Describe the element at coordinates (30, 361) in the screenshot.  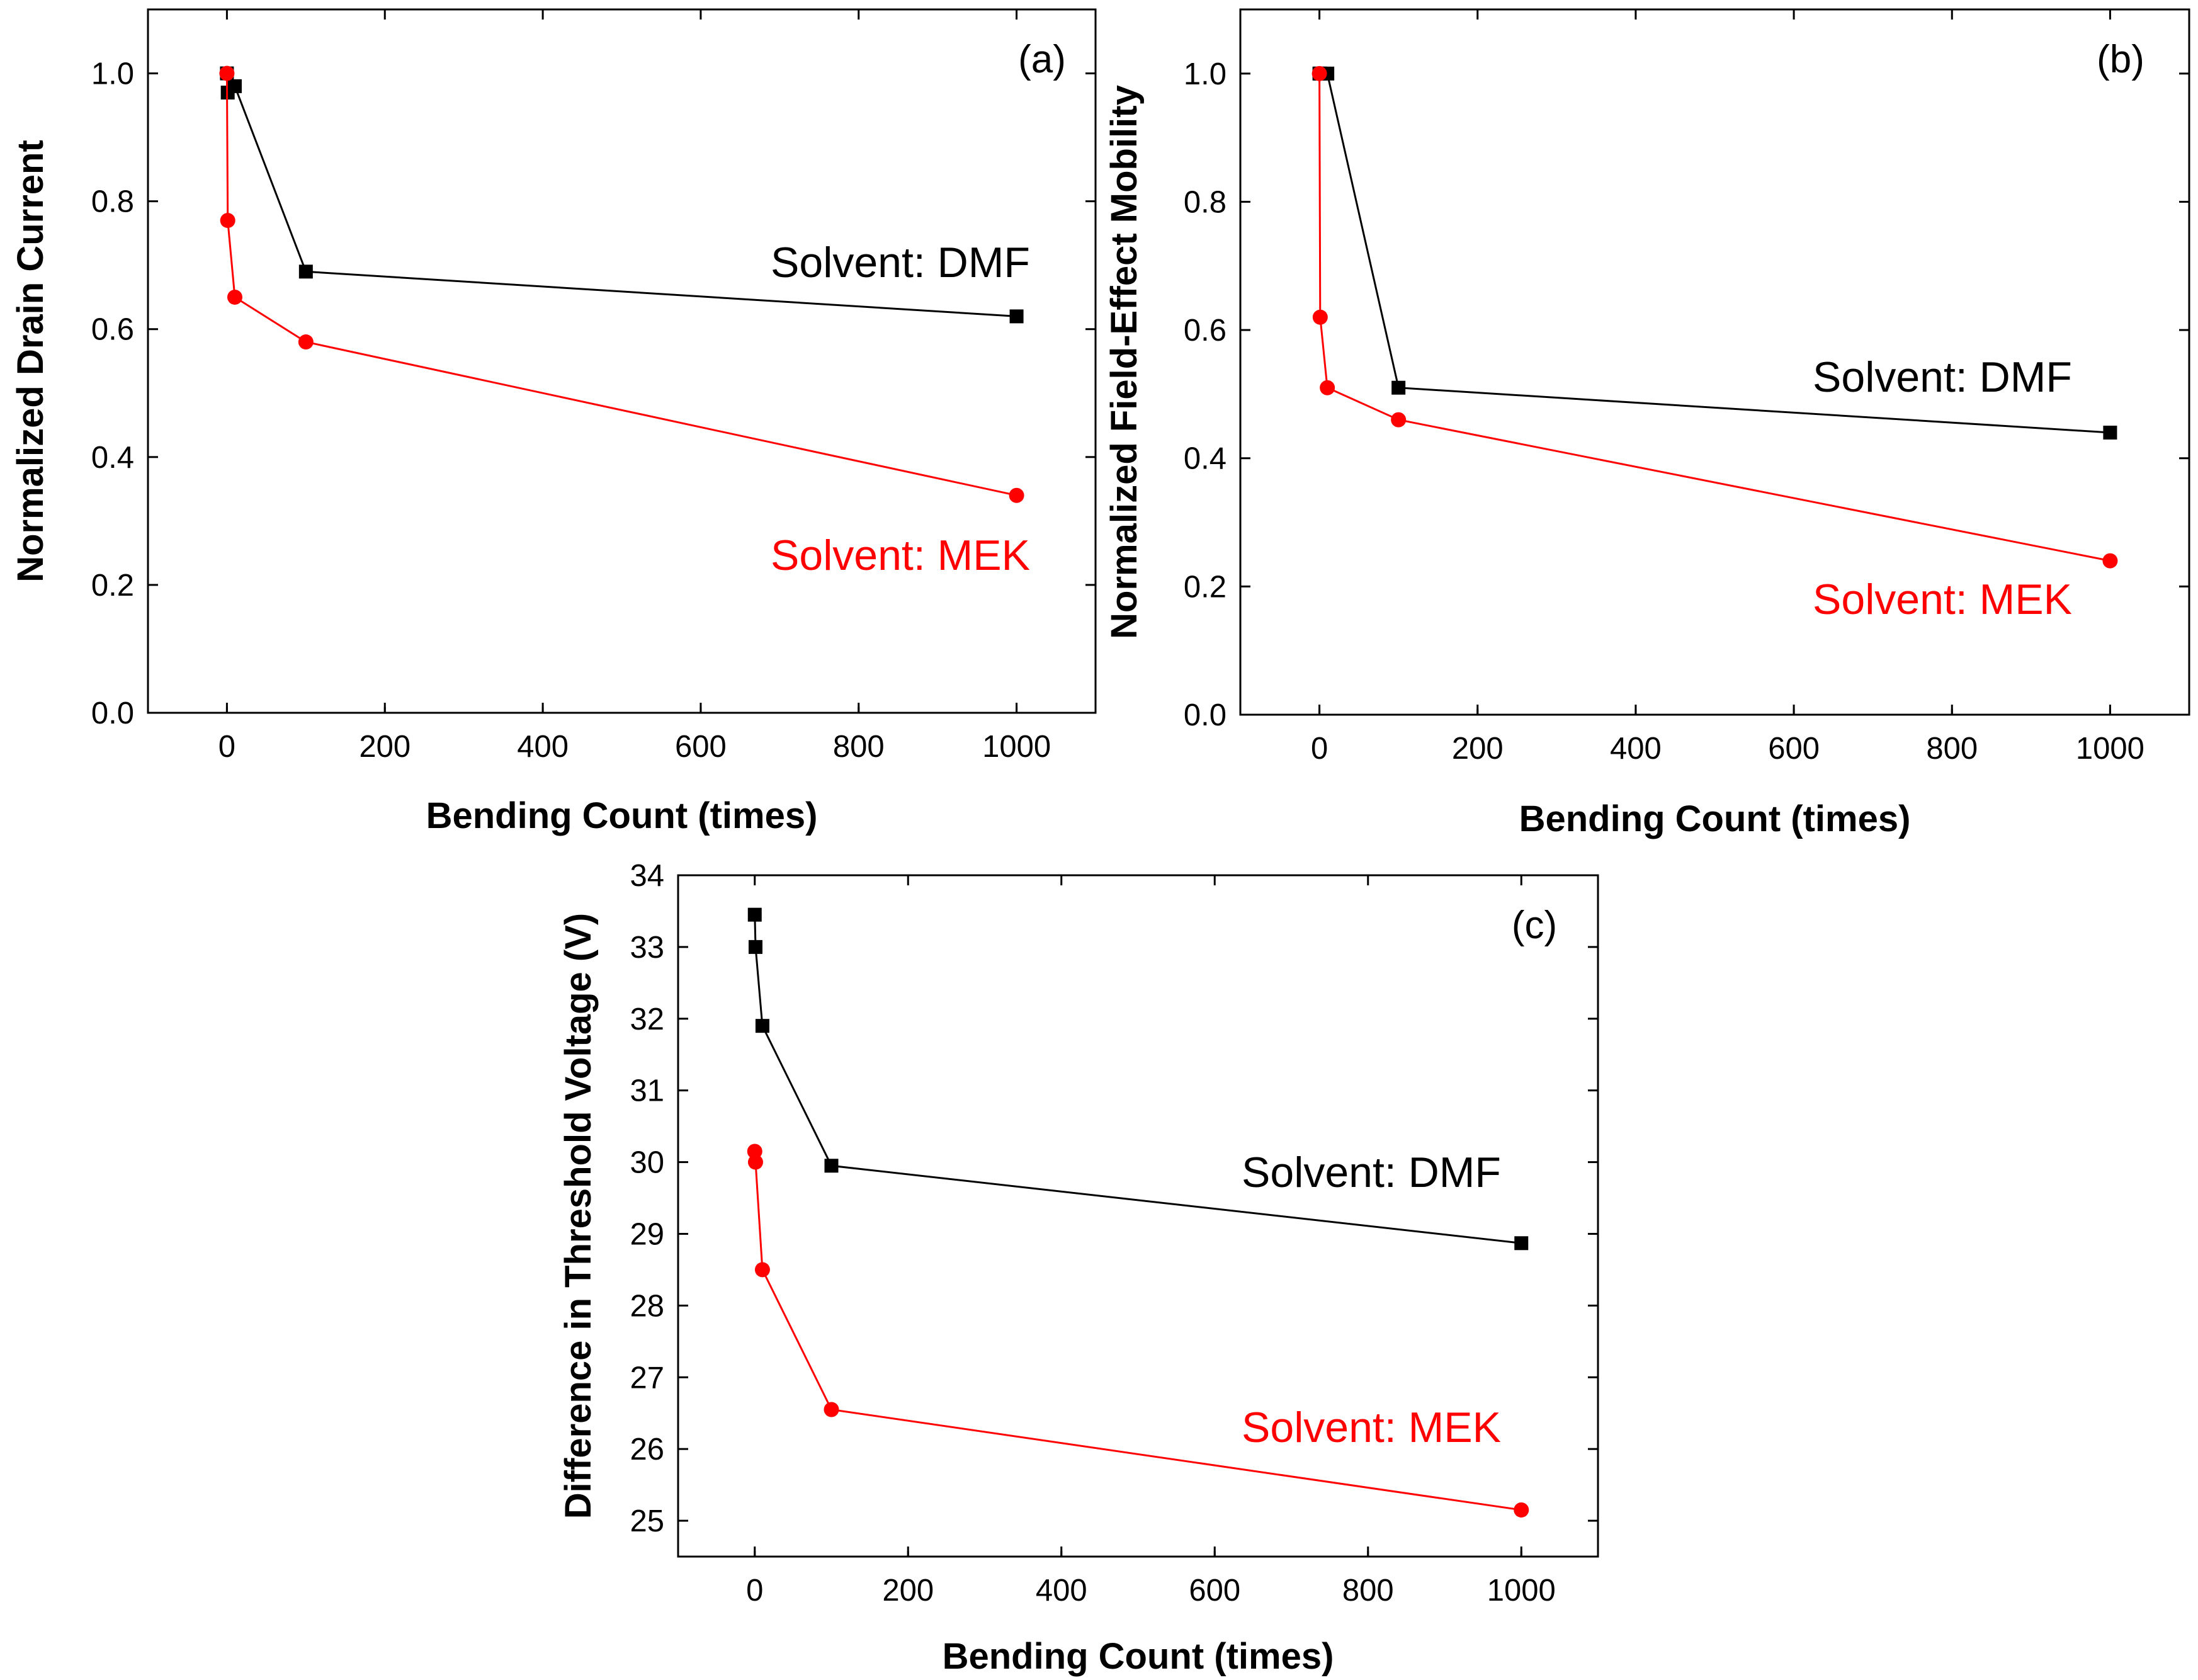
I see `y-axis-title: Normalized Drain Current` at that location.